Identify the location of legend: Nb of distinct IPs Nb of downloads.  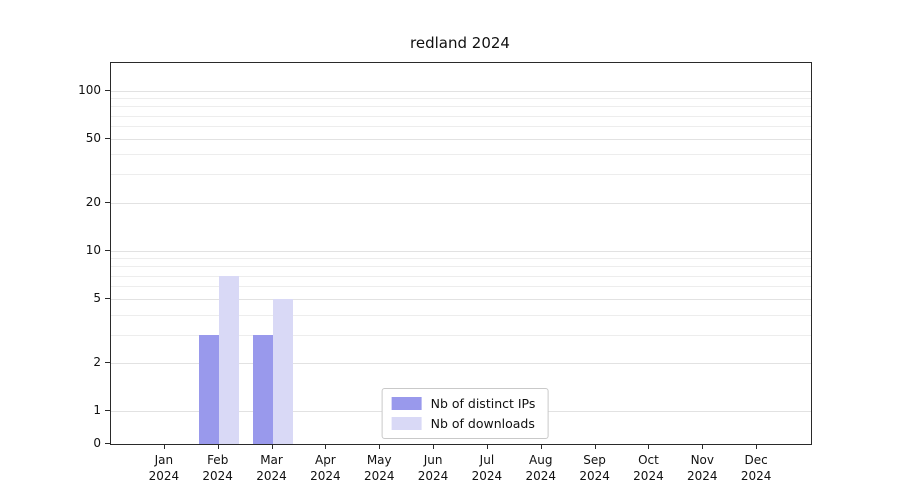
(465, 413).